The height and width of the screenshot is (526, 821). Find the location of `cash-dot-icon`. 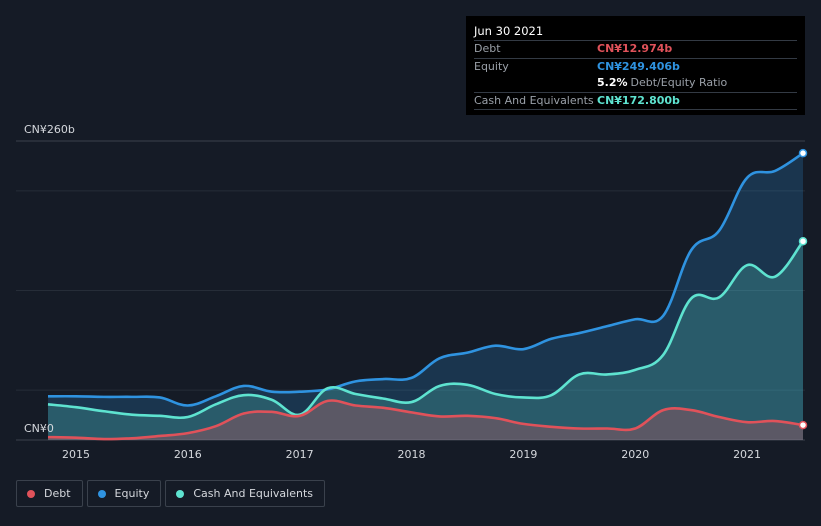

cash-dot-icon is located at coordinates (180, 493).